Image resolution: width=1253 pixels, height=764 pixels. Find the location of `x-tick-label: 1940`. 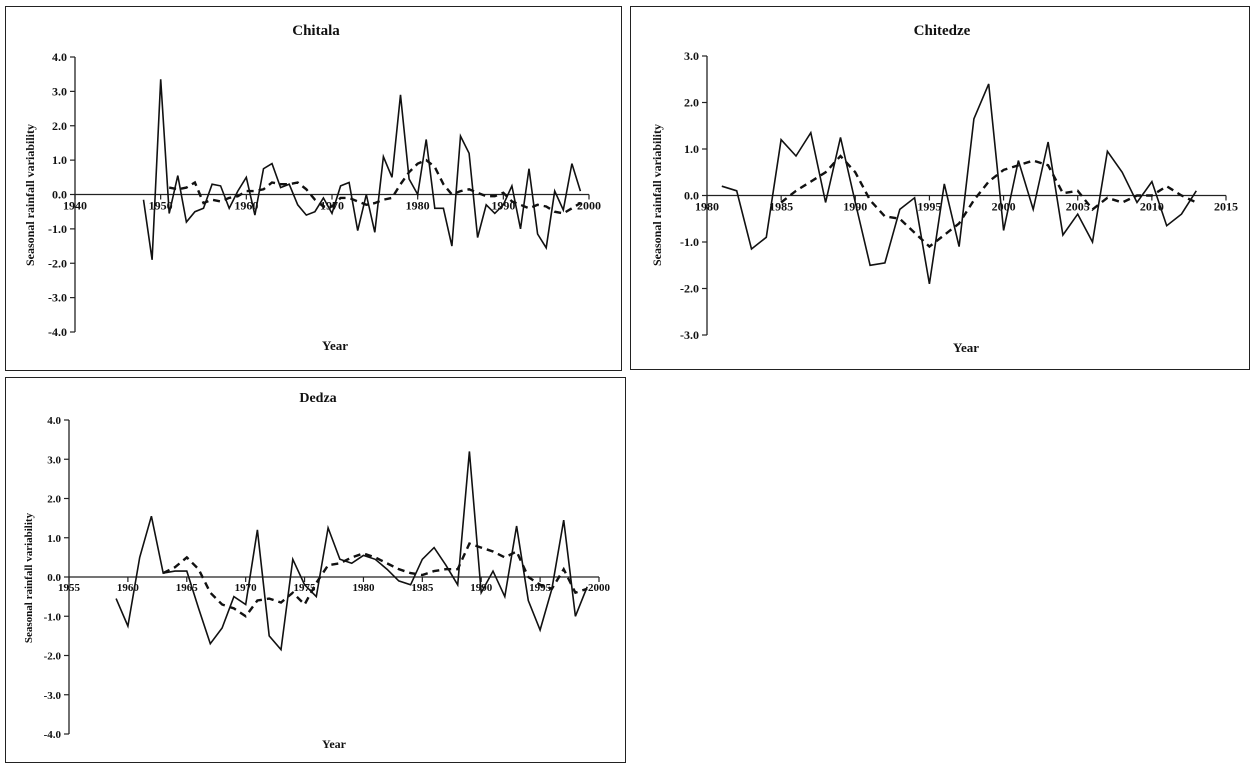

x-tick-label: 1940 is located at coordinates (75, 206).